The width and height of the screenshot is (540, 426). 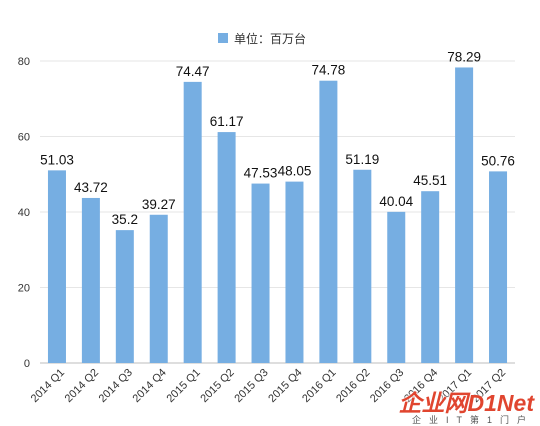 I want to click on data-label: 74.78, so click(x=328, y=70).